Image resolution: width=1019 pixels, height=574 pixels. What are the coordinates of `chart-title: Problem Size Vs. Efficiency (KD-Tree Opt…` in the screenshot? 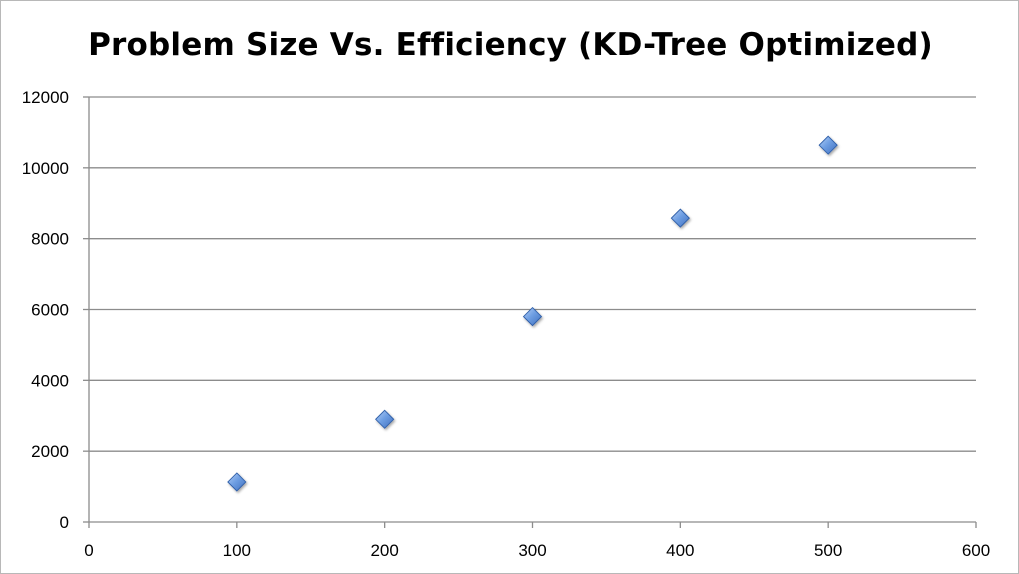 It's located at (510, 45).